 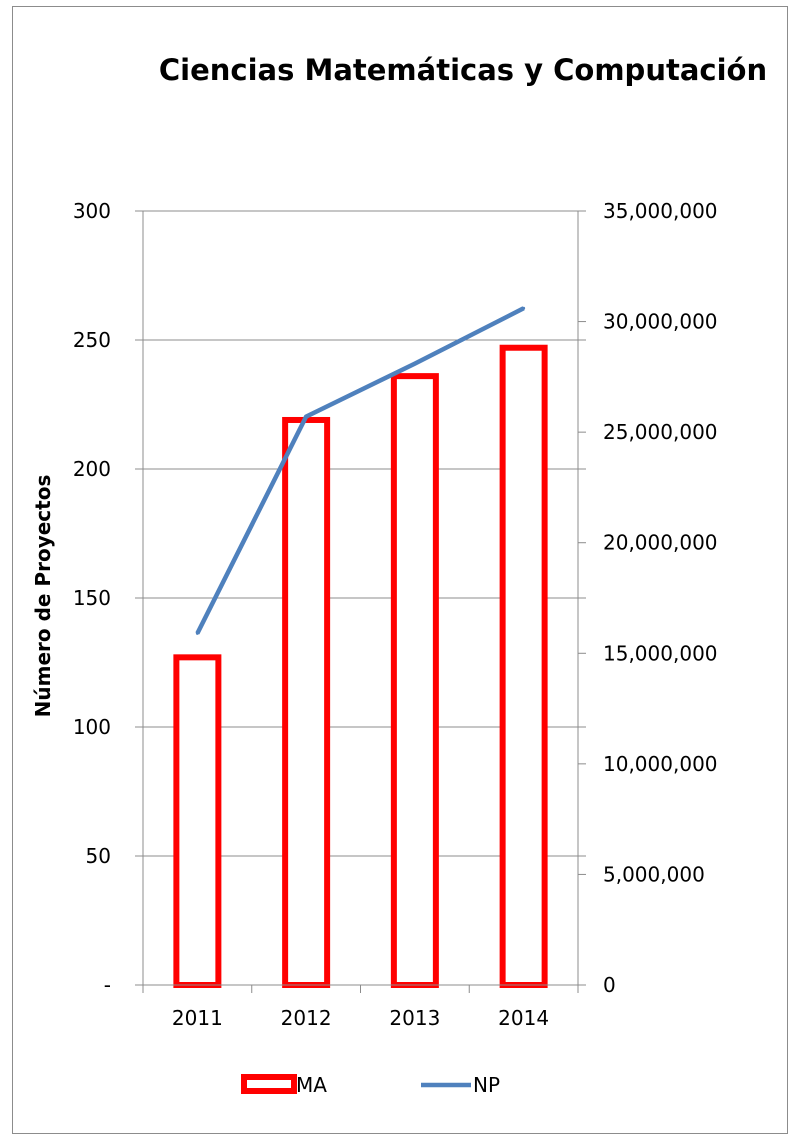 I want to click on point-np-2012, so click(x=306, y=417).